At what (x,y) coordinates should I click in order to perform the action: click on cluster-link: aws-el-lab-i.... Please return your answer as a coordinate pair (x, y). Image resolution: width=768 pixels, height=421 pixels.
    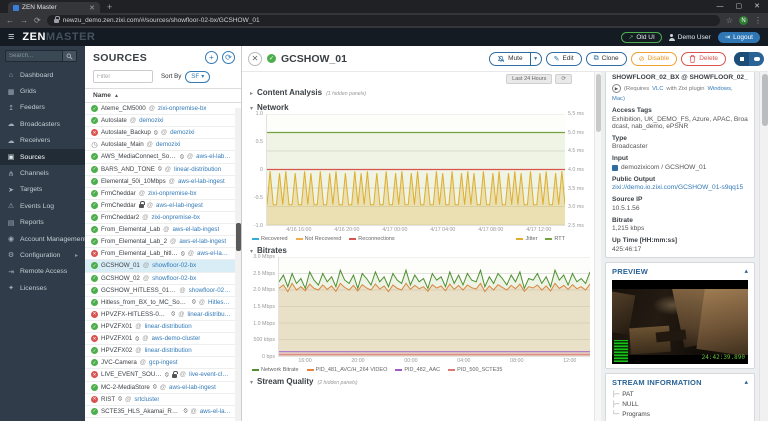
    Looking at the image, I should click on (213, 157).